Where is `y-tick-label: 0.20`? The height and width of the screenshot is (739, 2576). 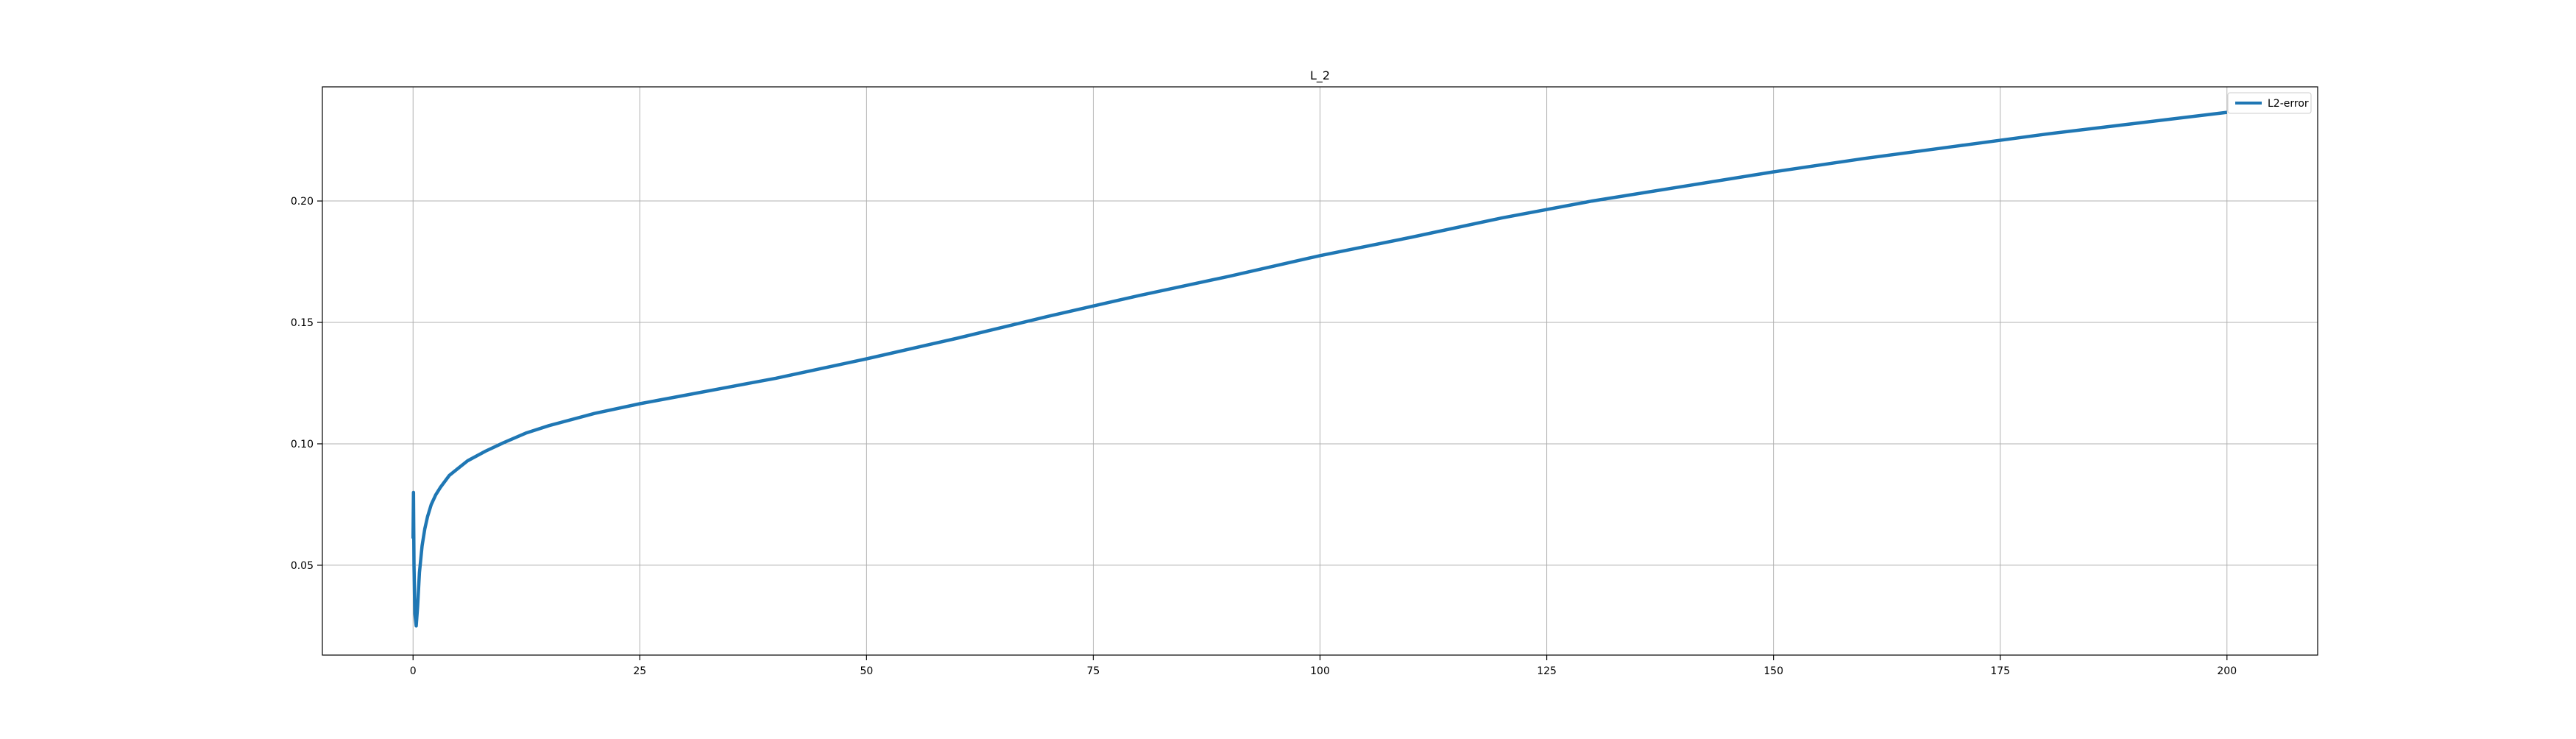
y-tick-label: 0.20 is located at coordinates (302, 202).